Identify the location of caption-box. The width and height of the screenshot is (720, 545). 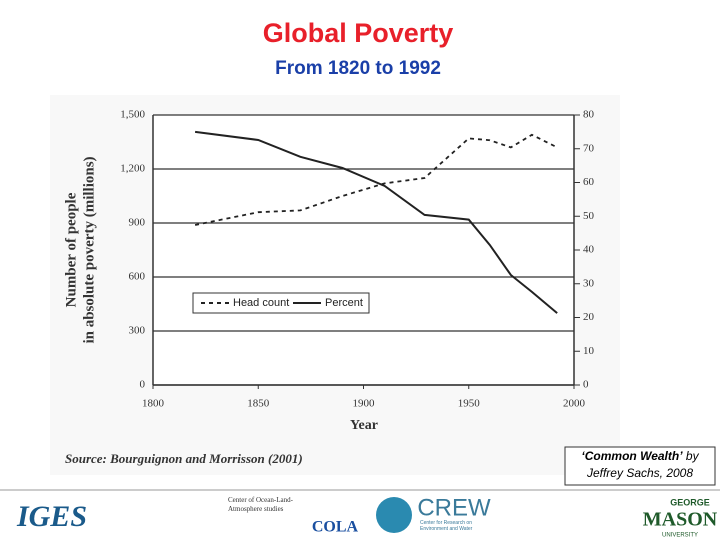
(640, 466).